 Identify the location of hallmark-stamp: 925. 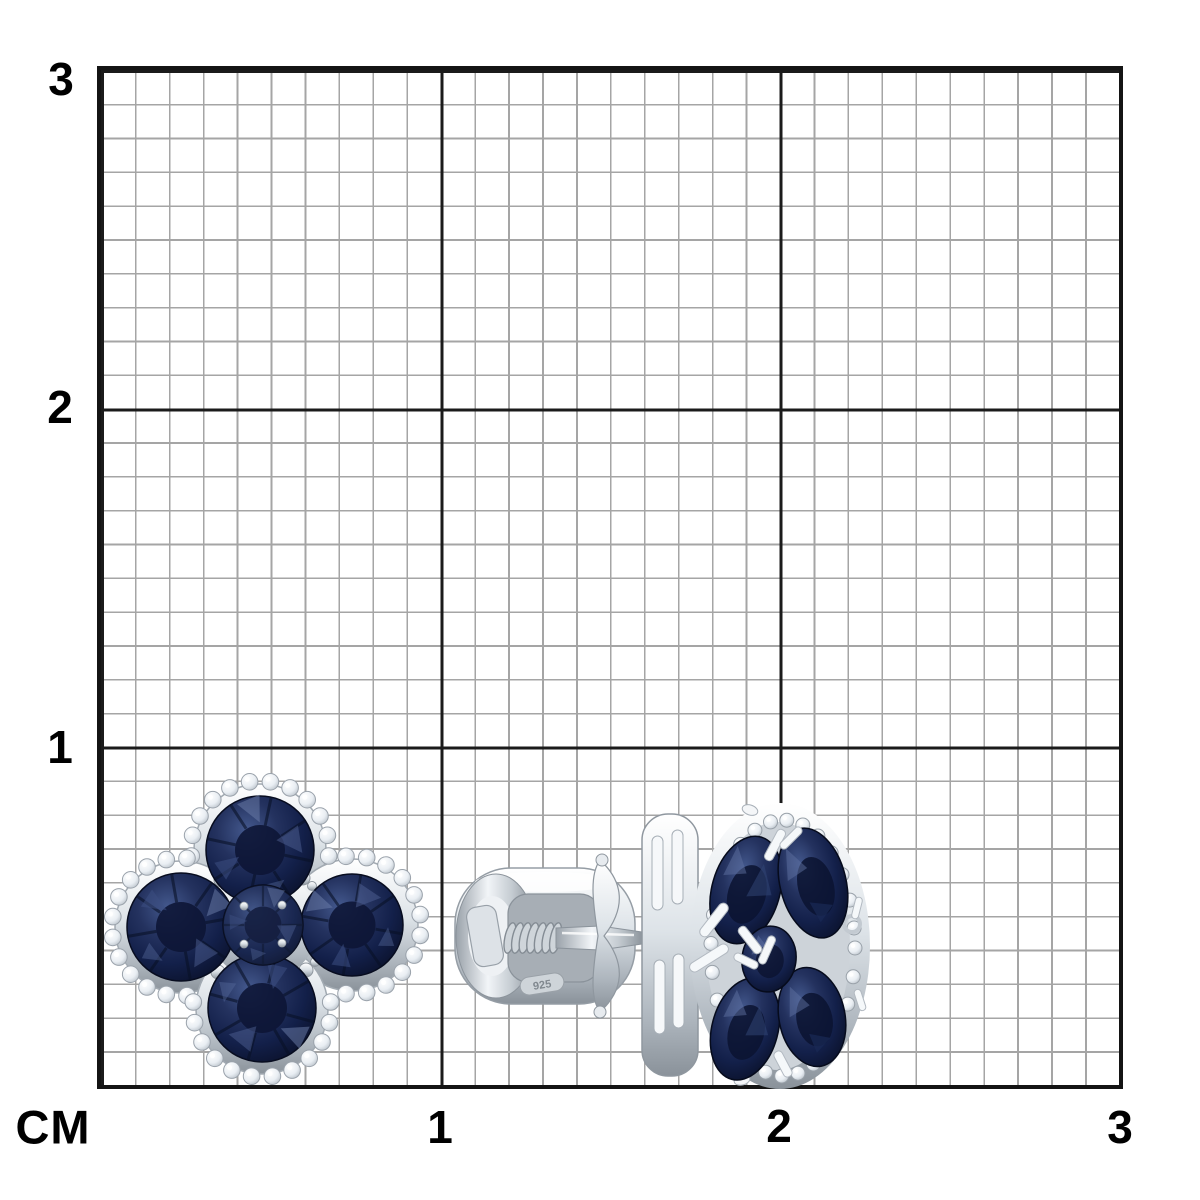
(542, 984).